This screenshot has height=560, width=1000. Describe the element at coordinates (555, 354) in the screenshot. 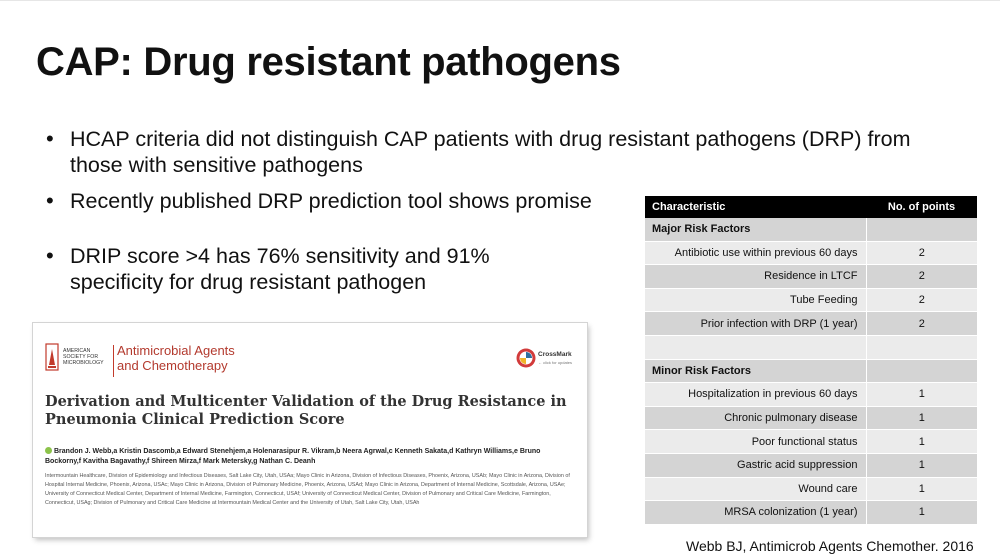

I see `crossmark-label: CrossMark` at that location.